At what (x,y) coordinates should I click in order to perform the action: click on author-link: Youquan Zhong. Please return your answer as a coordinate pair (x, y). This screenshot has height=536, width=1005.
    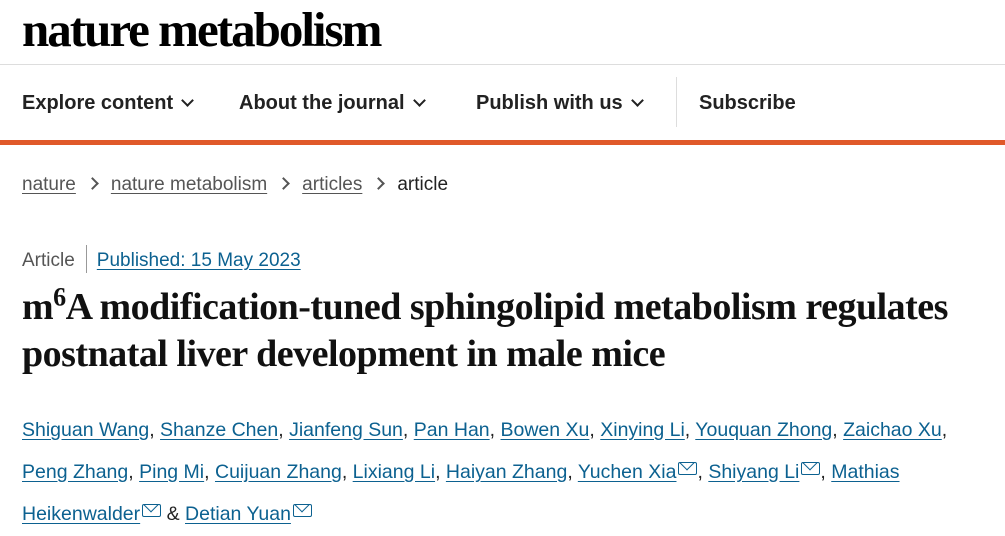
    Looking at the image, I should click on (764, 430).